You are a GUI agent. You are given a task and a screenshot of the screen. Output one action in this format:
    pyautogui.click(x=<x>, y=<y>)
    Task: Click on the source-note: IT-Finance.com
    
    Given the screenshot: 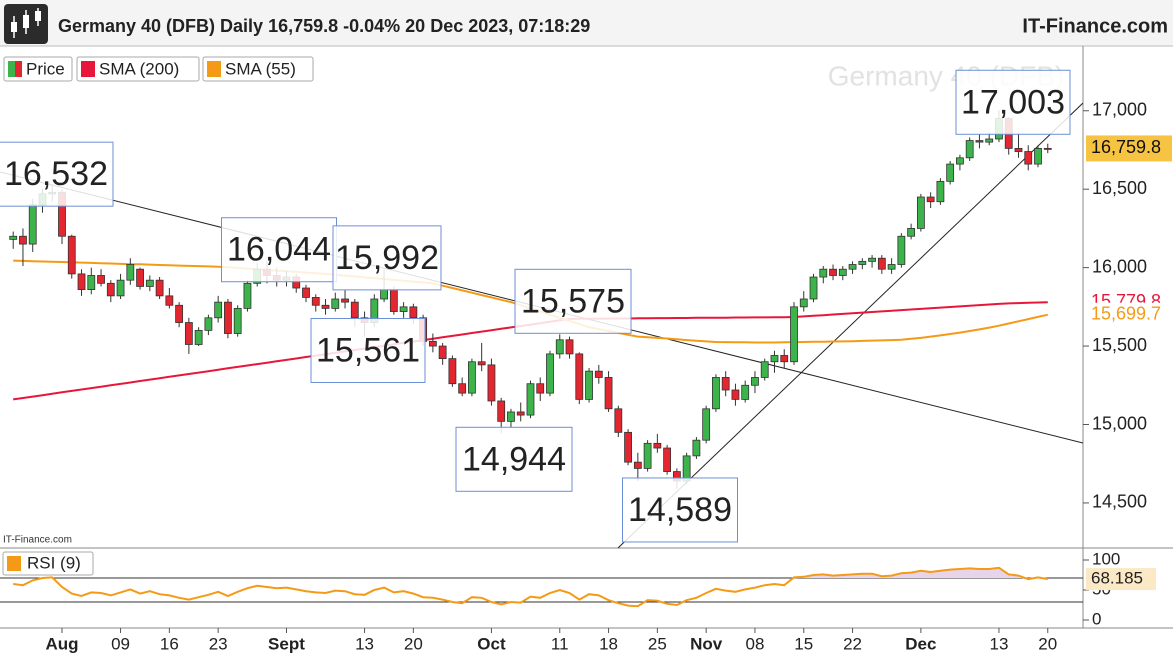 What is the action you would take?
    pyautogui.click(x=37, y=540)
    